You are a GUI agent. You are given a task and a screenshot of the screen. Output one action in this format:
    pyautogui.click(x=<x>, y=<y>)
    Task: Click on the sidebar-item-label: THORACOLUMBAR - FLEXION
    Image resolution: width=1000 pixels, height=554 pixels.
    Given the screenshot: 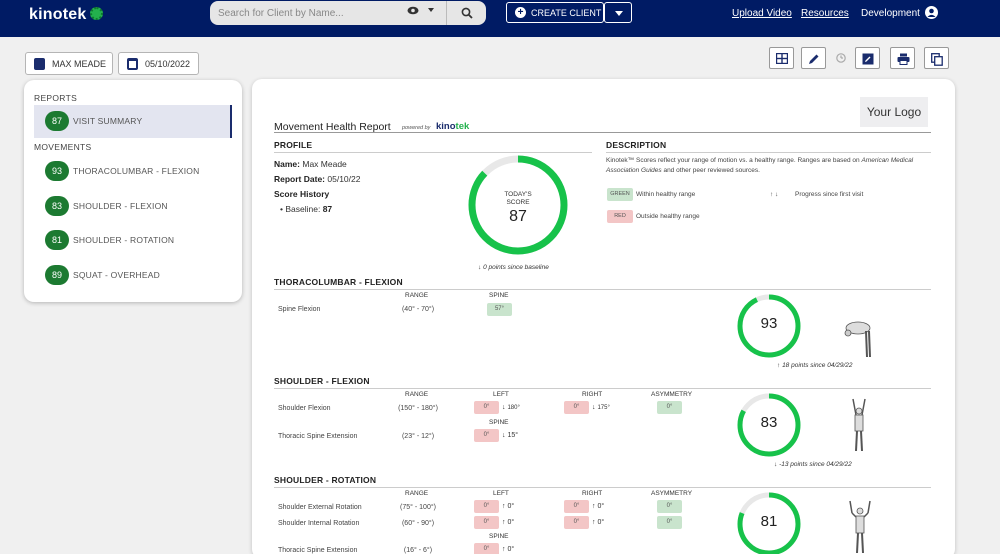 What is the action you would take?
    pyautogui.click(x=136, y=171)
    